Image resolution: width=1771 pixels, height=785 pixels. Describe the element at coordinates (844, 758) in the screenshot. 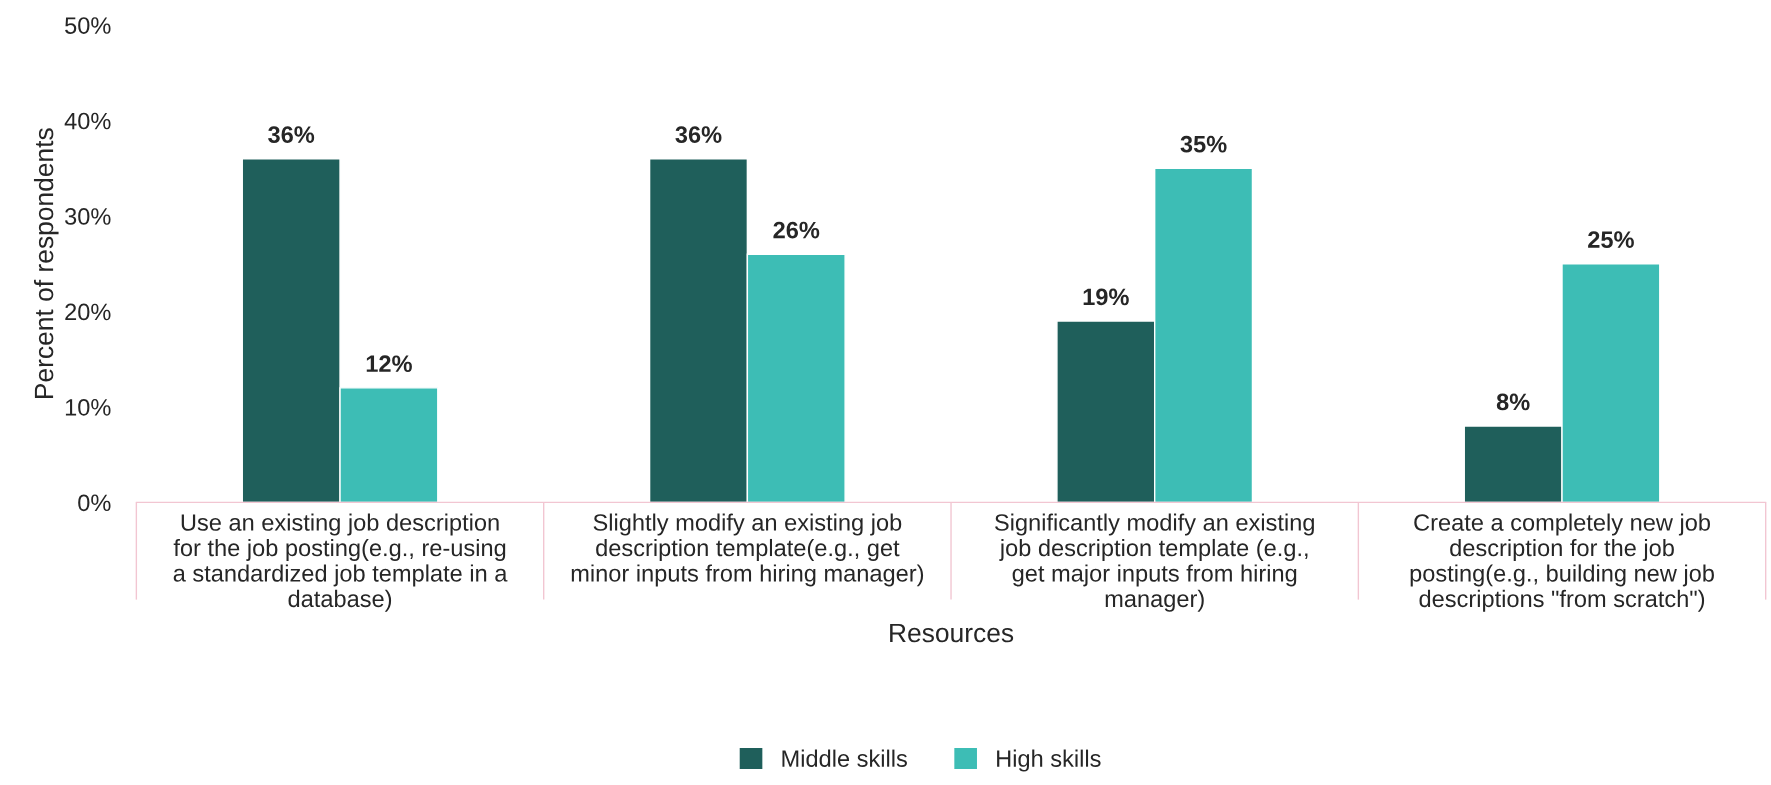

I see `legend-label: Middle skills` at that location.